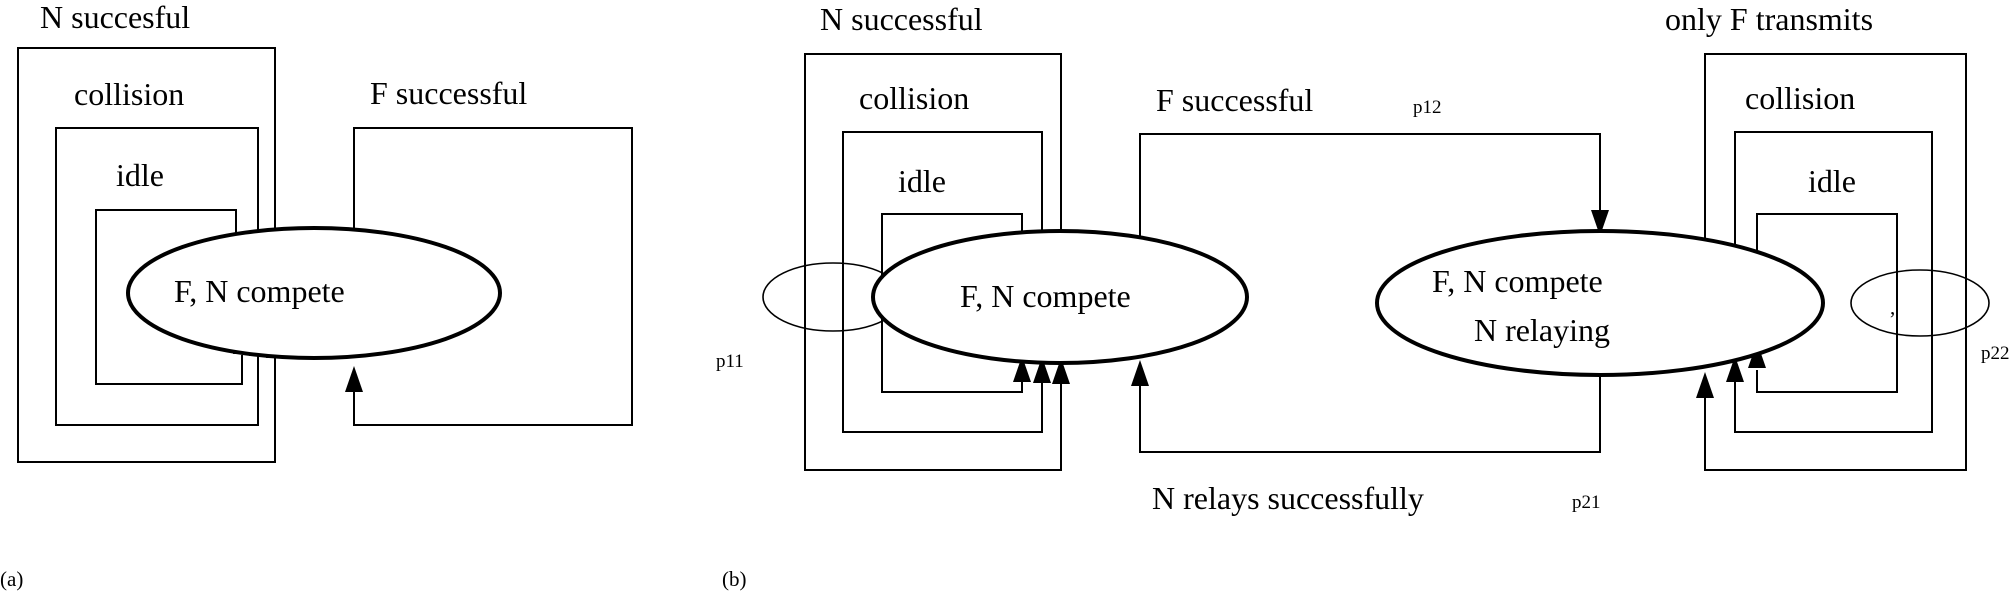 This screenshot has width=2016, height=591. Describe the element at coordinates (1769, 19) in the screenshot. I see `b-only-f-label: only F transmits` at that location.